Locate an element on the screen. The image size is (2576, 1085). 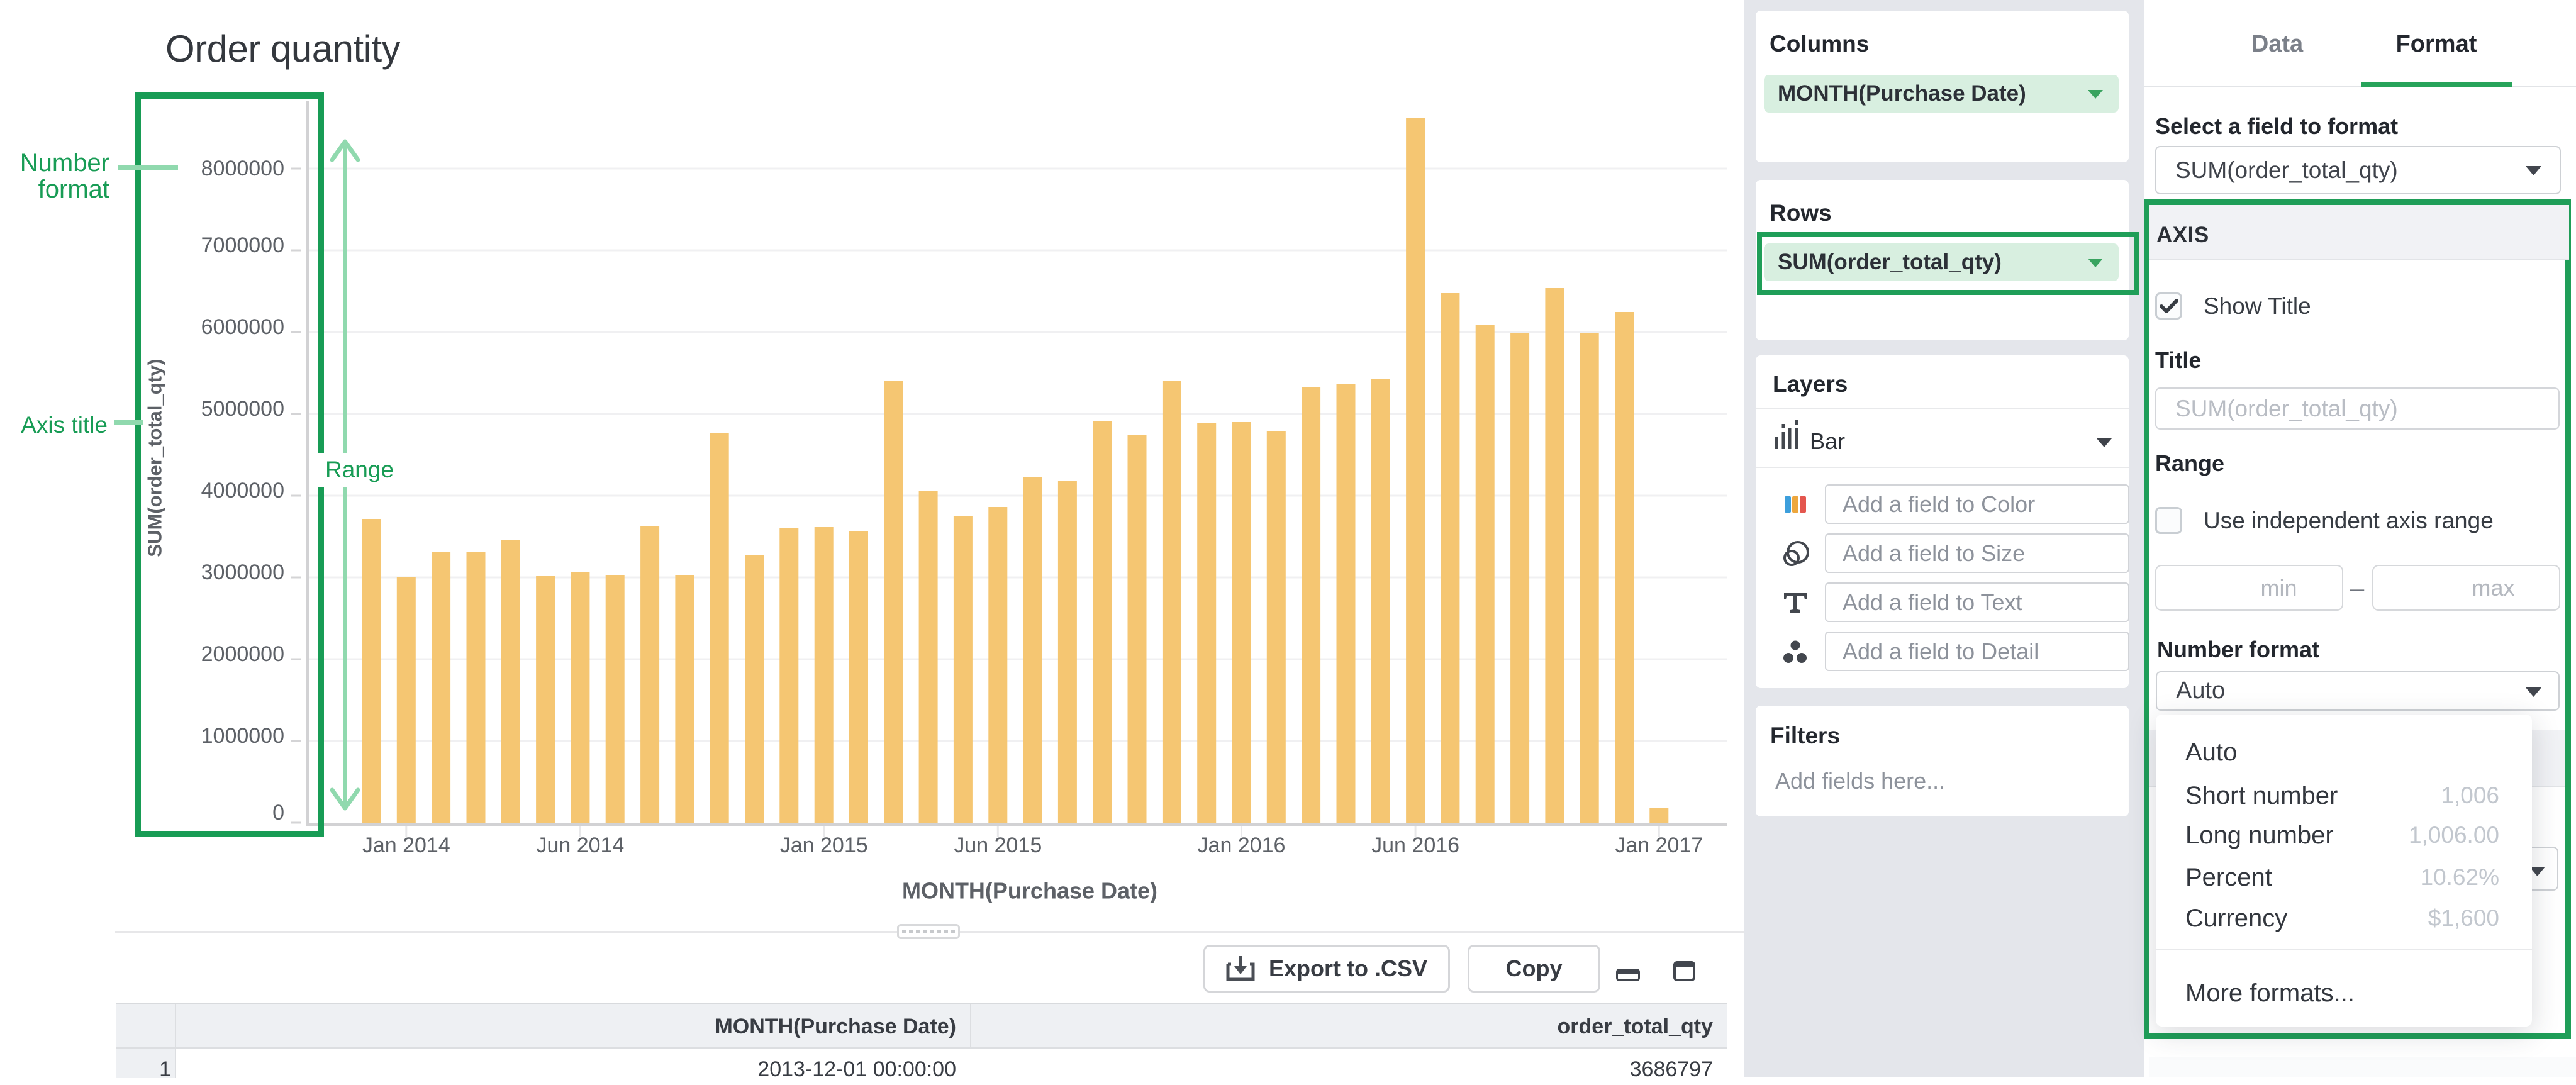
svg-text: Jun 2016 is located at coordinates (1415, 845).